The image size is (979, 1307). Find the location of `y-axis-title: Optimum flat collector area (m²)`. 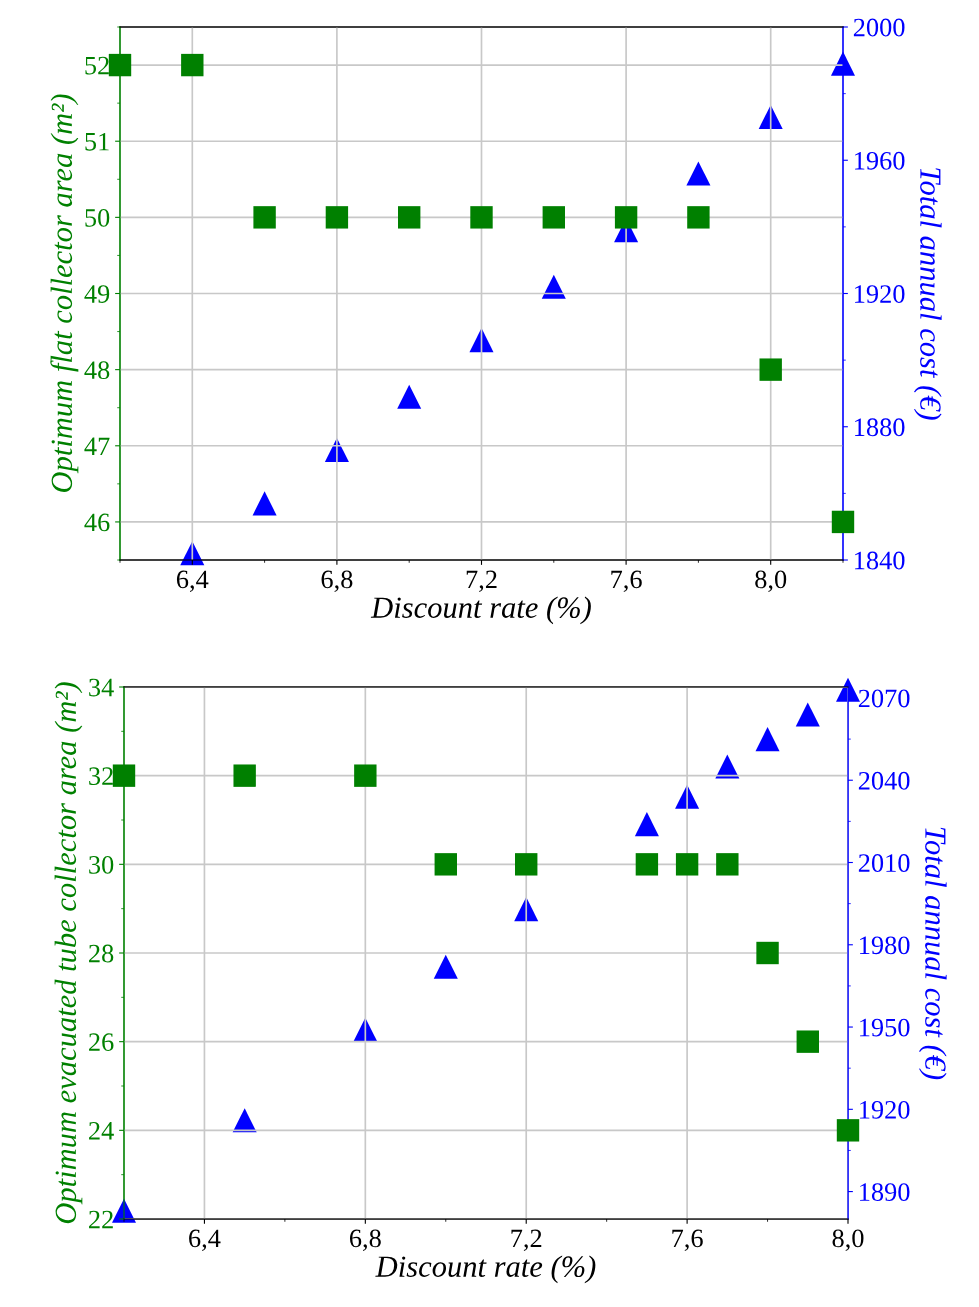

y-axis-title: Optimum flat collector area (m²) is located at coordinates (64, 293).